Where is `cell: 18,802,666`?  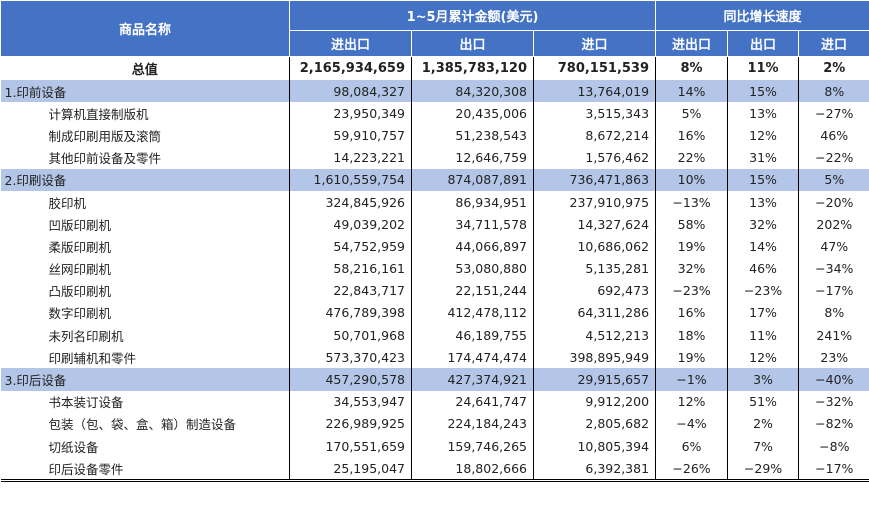
cell: 18,802,666 is located at coordinates (472, 470).